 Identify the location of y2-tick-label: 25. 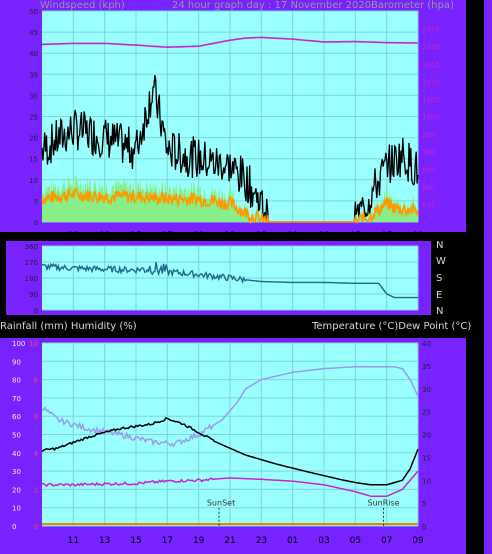
(426, 413).